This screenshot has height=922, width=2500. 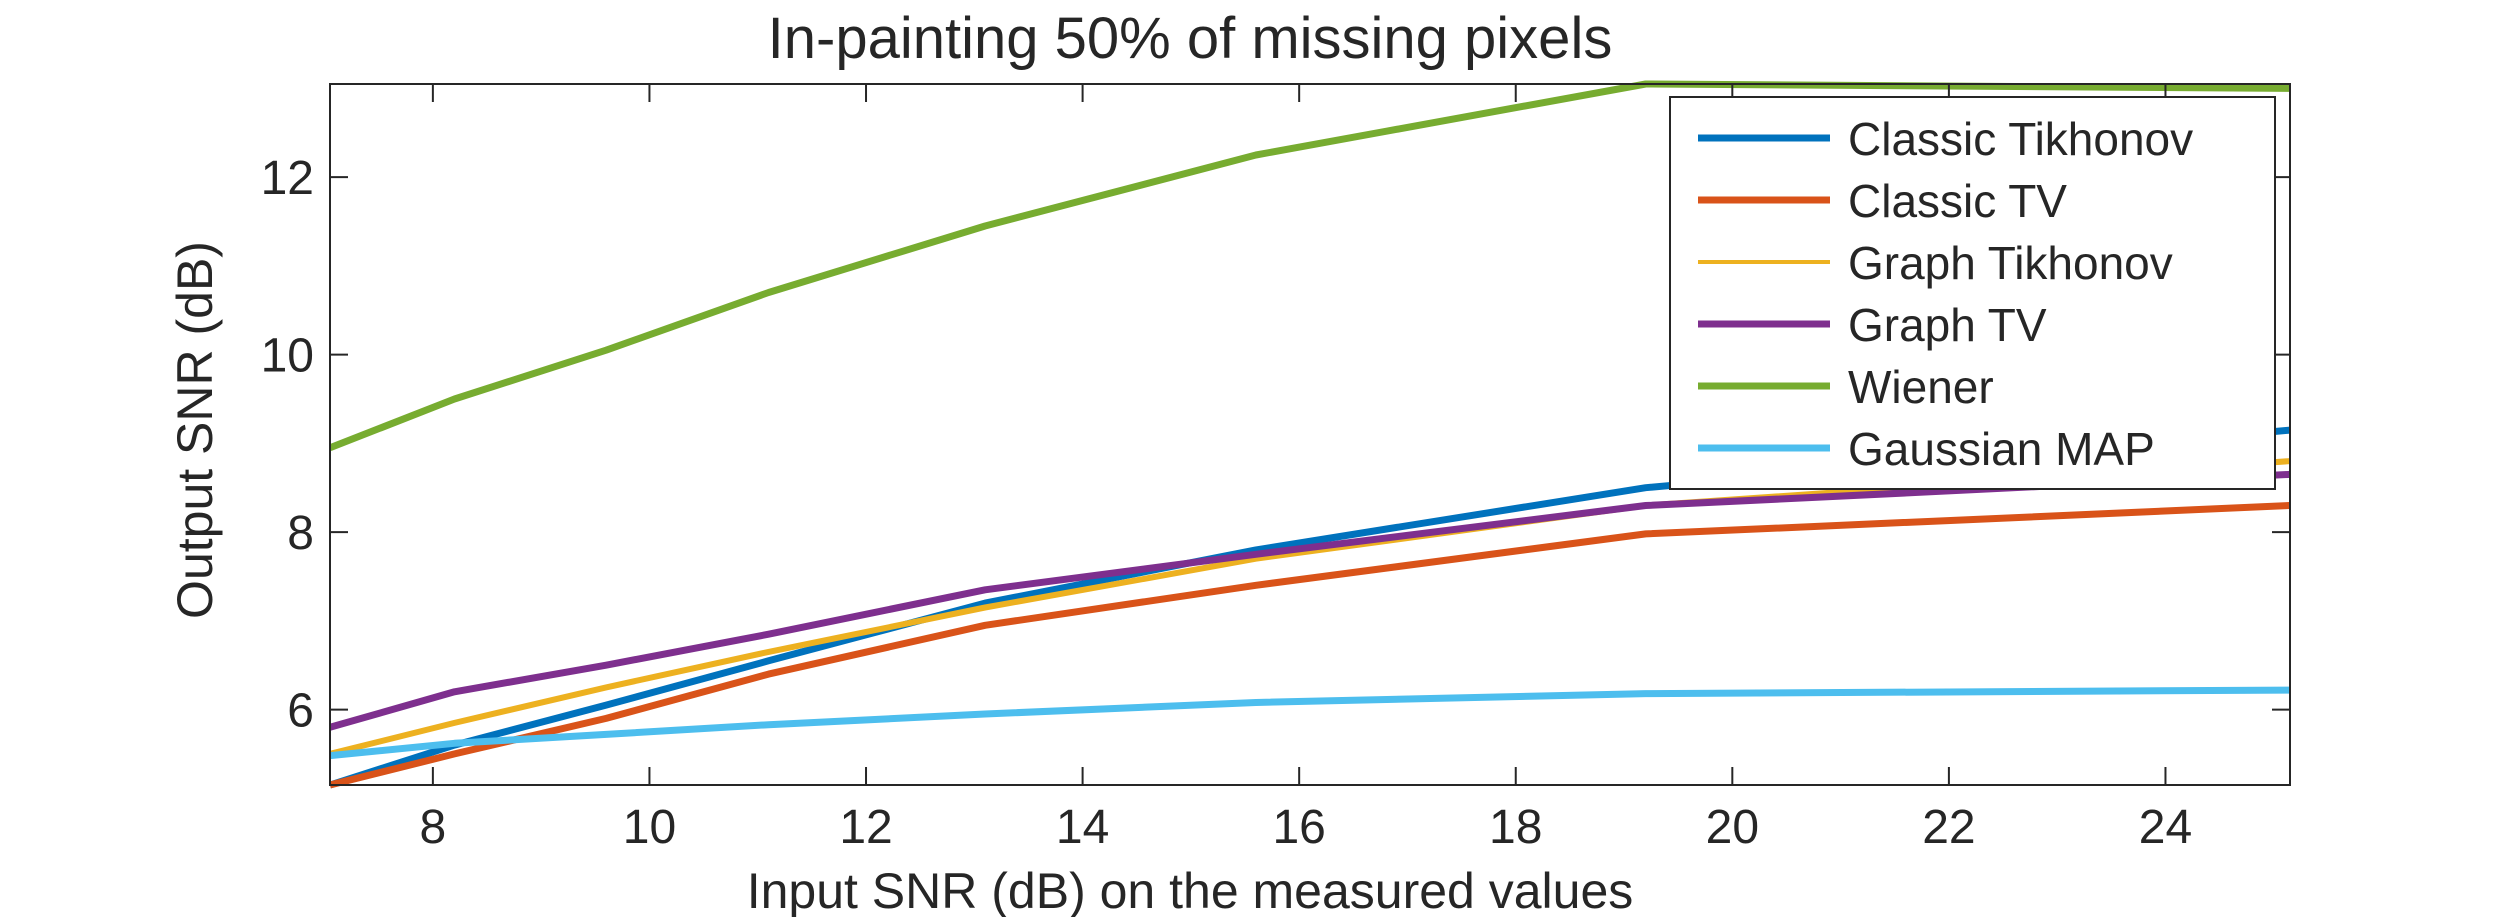 What do you see at coordinates (1190, 890) in the screenshot?
I see `x-axis-label: Input SNR (dB) on the measured values` at bounding box center [1190, 890].